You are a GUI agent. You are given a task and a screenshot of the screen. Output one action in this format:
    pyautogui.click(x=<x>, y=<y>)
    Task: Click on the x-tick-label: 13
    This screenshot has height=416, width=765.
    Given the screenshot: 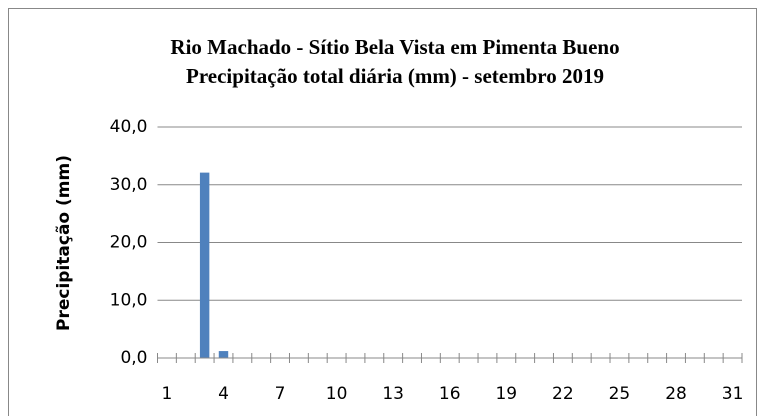 What is the action you would take?
    pyautogui.click(x=393, y=394)
    